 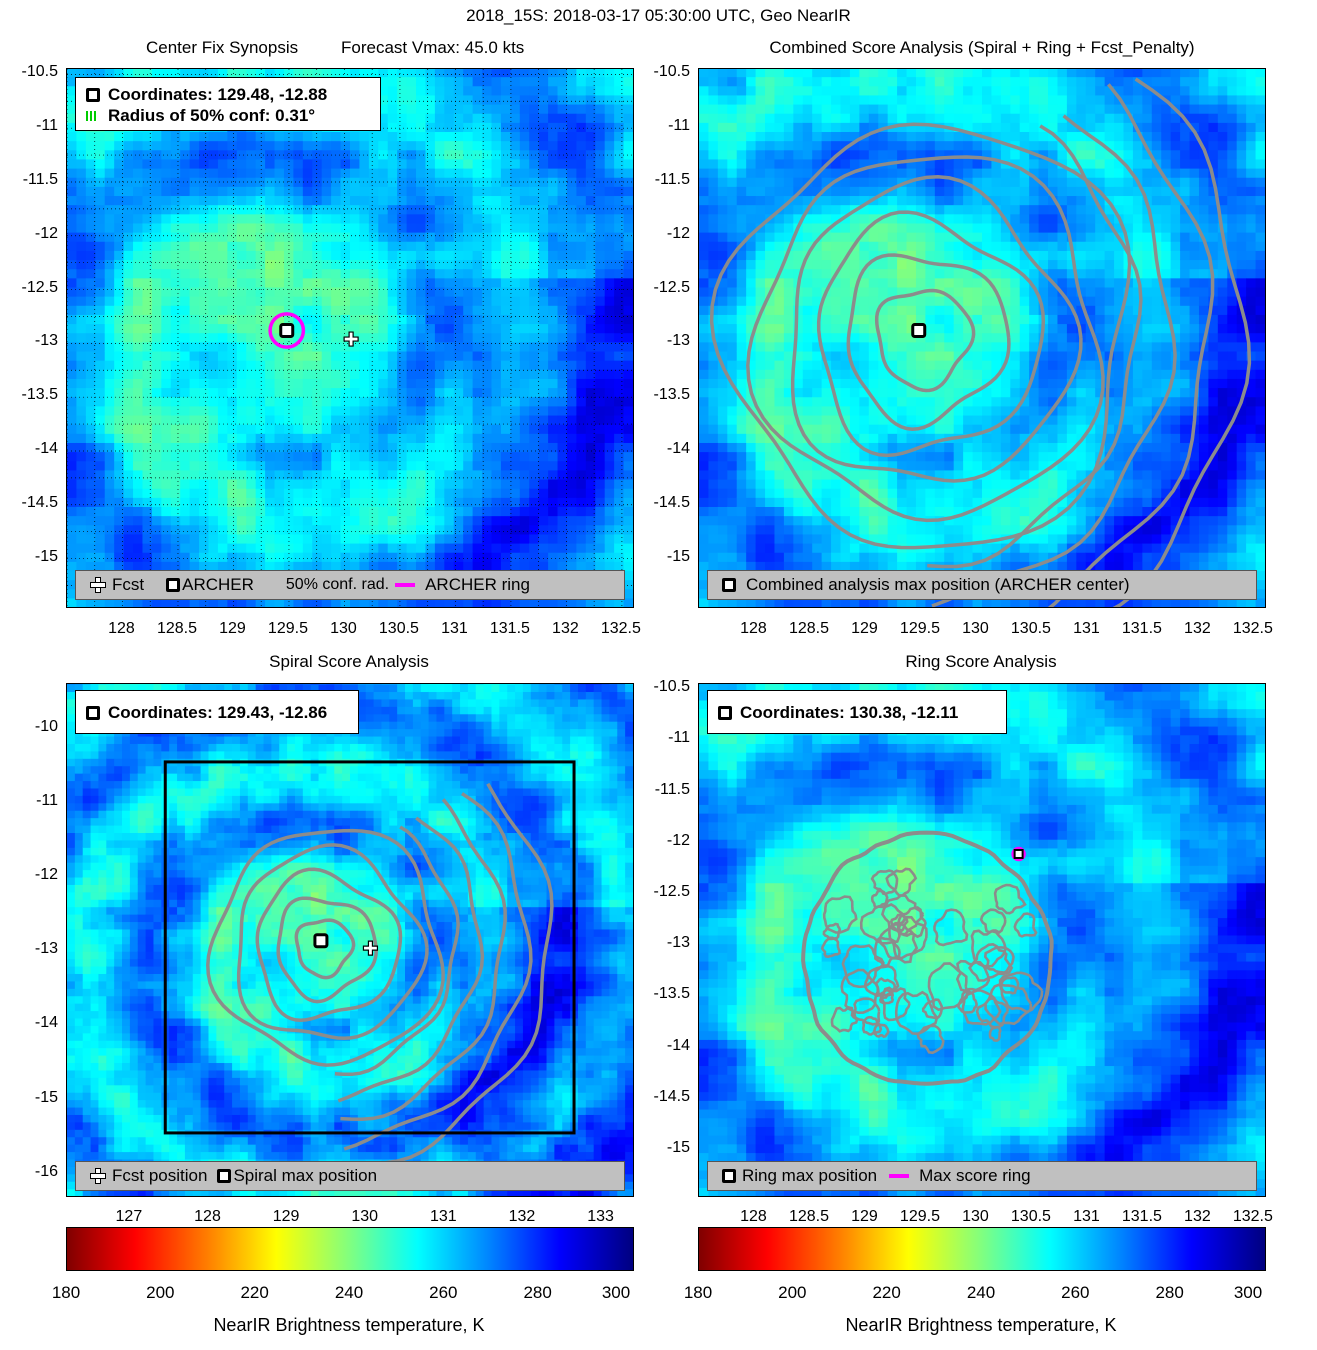 I want to click on tl-ytick-label: -14.5, so click(x=39, y=502).